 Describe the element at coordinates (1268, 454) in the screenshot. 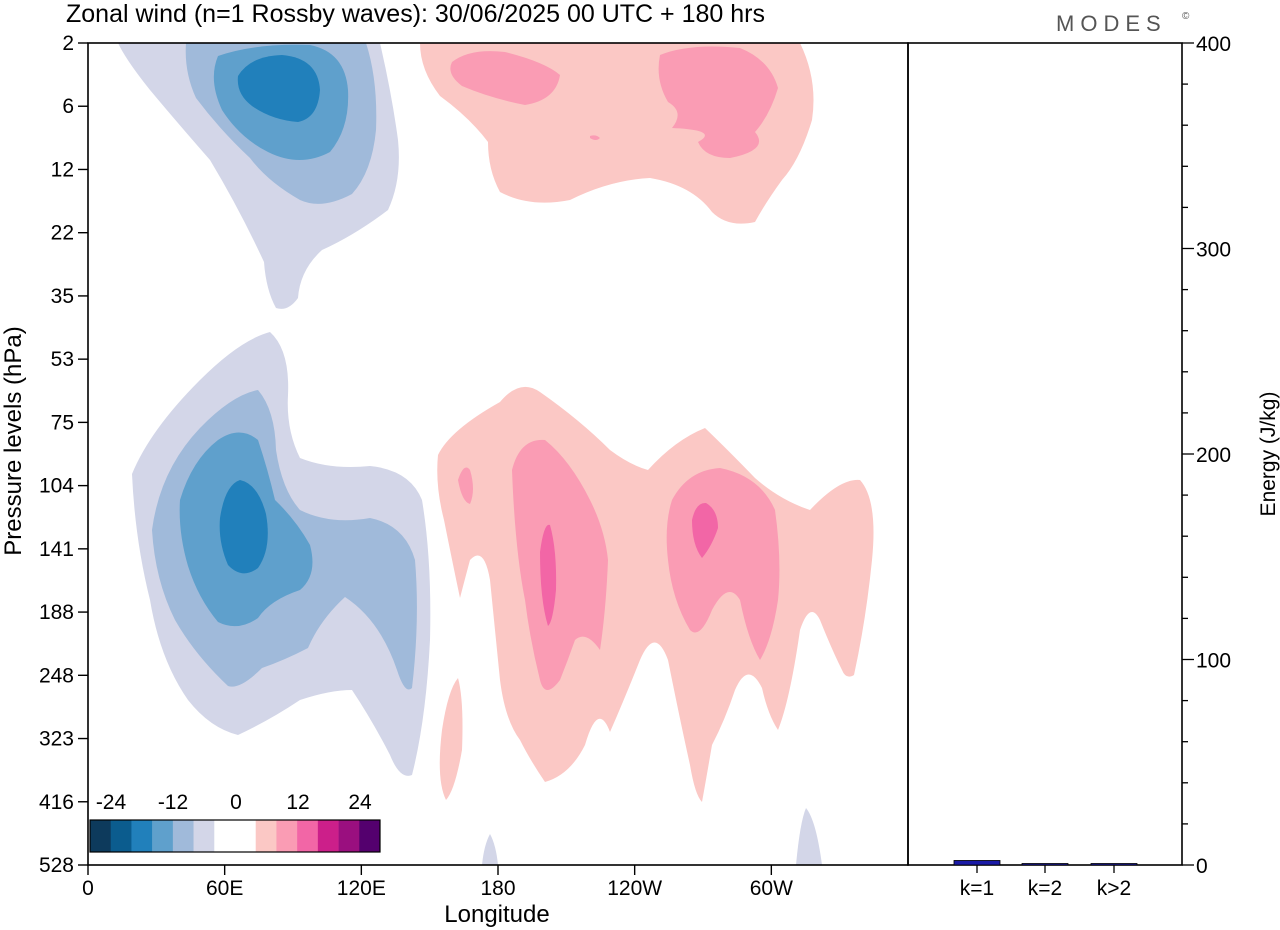

I see `energy-axis-title: Energy (J/kg)` at that location.